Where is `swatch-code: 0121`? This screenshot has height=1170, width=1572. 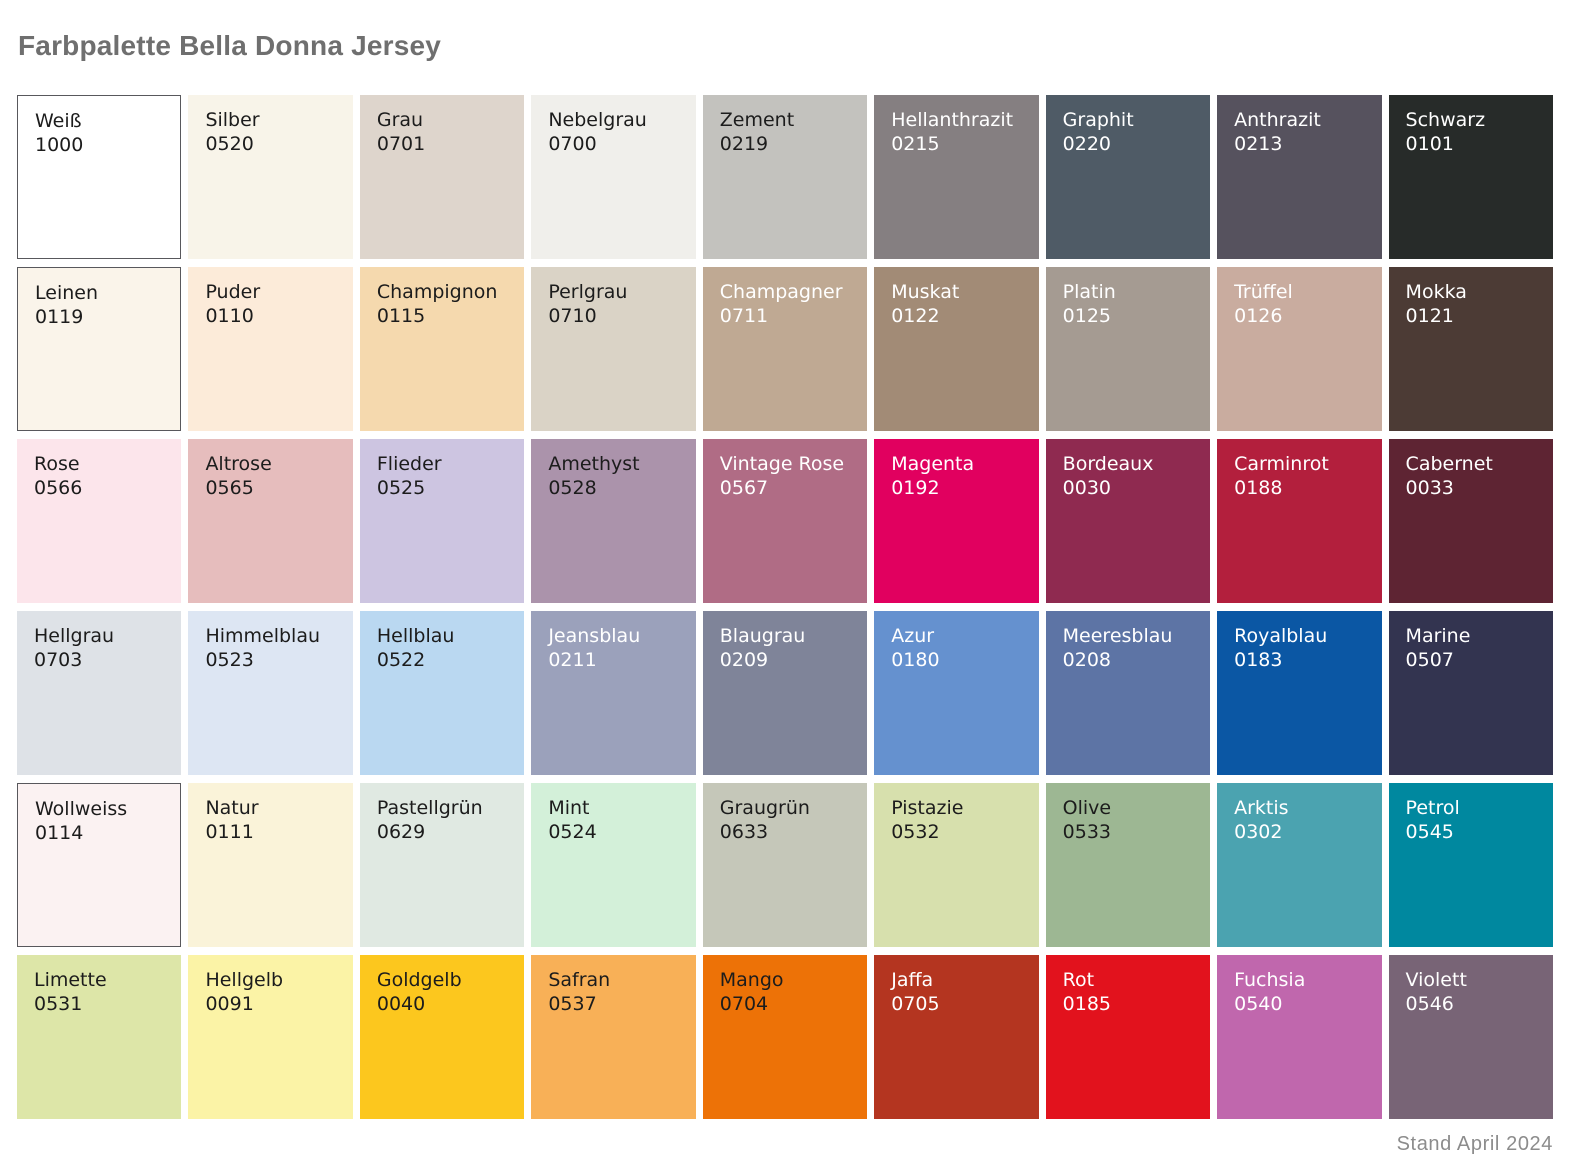 swatch-code: 0121 is located at coordinates (1429, 316).